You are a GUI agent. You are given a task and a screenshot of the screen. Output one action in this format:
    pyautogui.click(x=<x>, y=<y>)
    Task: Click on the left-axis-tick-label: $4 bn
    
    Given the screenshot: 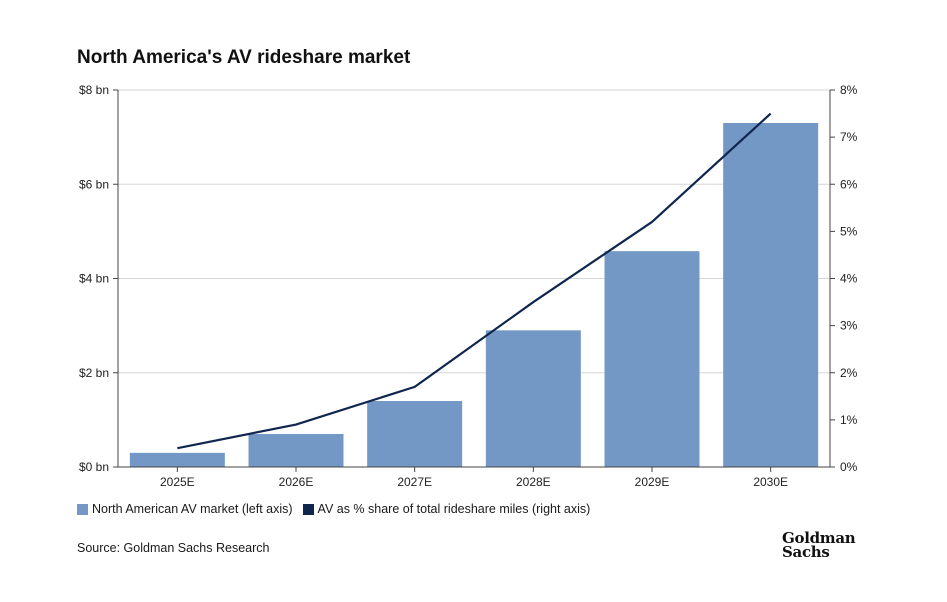 What is the action you would take?
    pyautogui.click(x=94, y=279)
    